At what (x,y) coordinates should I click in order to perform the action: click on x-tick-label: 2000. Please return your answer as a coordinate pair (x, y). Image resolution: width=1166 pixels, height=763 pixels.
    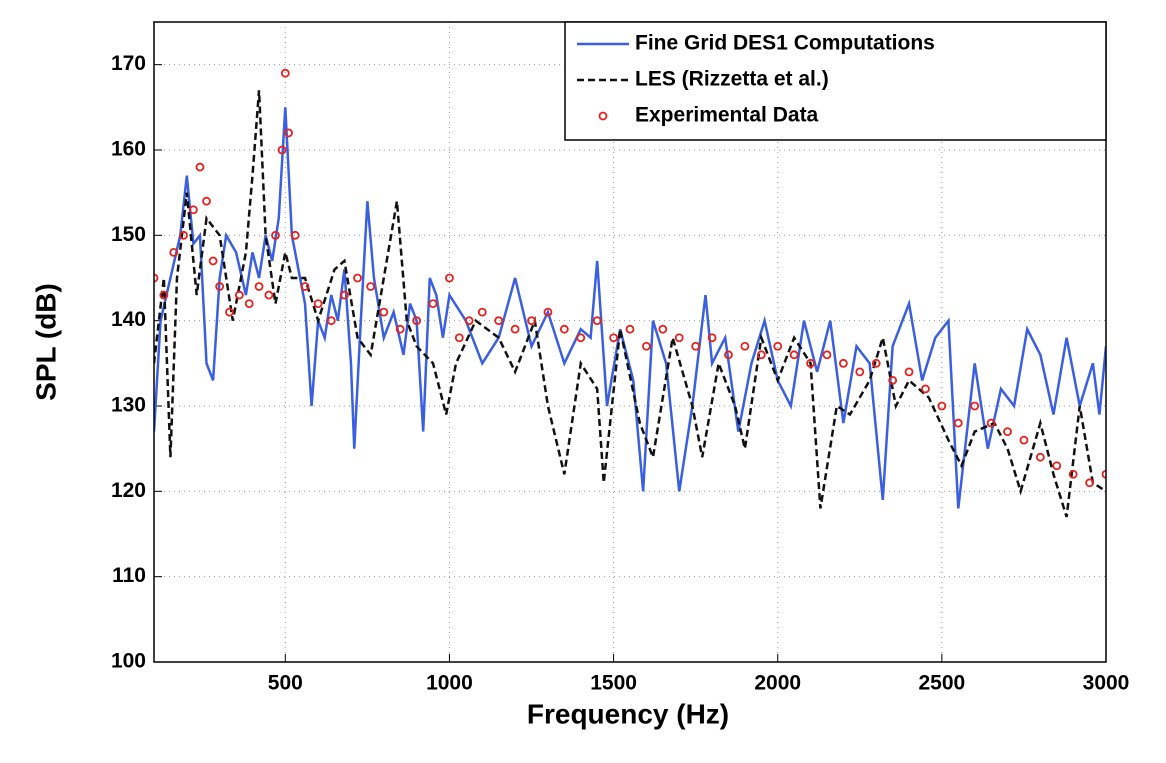
    Looking at the image, I should click on (777, 683).